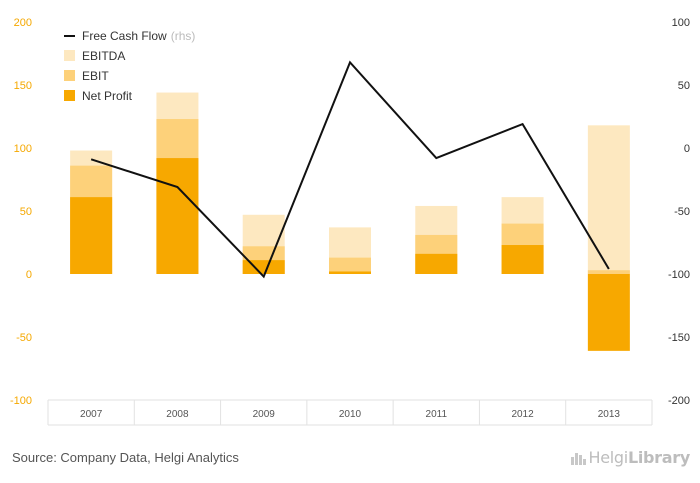  I want to click on bar-ebit-2013, so click(608, 272).